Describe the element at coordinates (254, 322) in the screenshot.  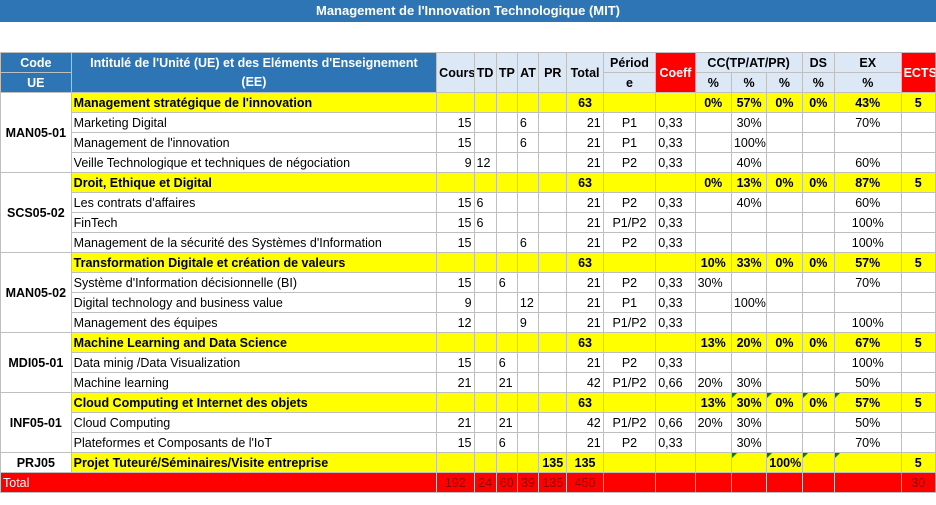
I see `element-name: Management des équipes` at that location.